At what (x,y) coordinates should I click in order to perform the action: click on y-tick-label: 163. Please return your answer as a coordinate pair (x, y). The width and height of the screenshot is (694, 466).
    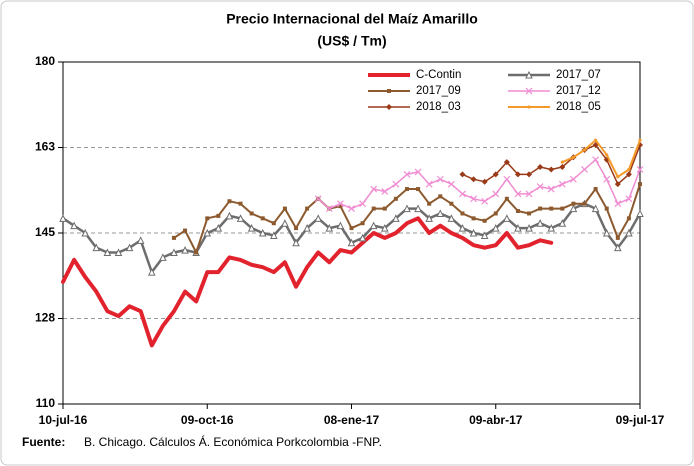
    Looking at the image, I should click on (45, 147).